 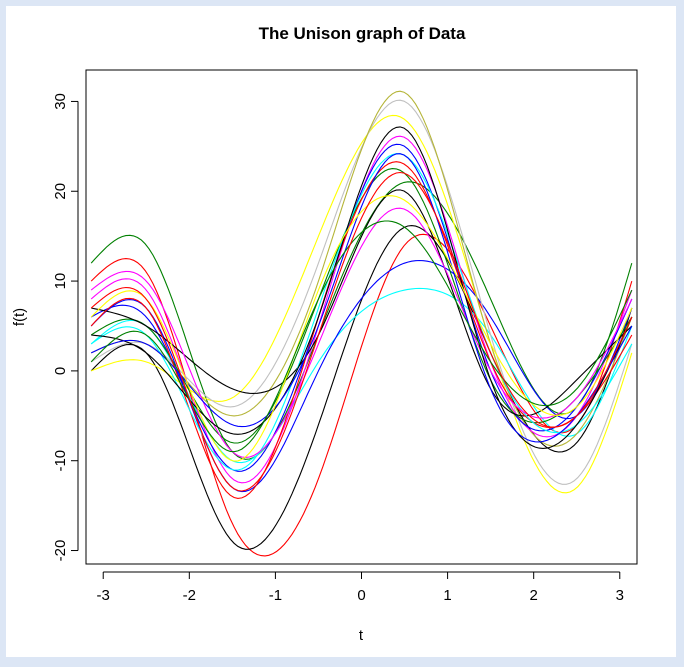 I want to click on x-tick-label: 3, so click(x=620, y=595).